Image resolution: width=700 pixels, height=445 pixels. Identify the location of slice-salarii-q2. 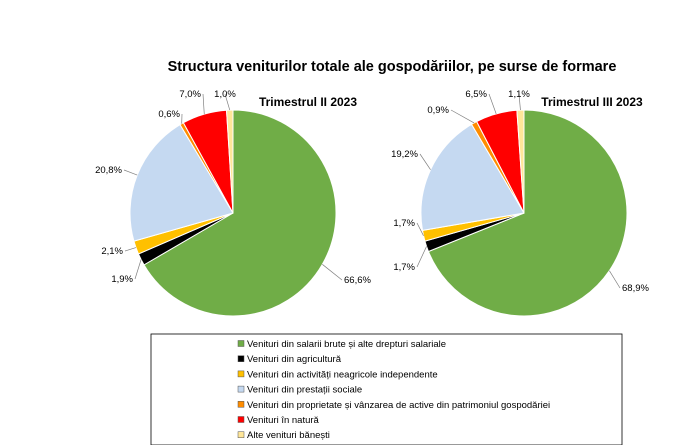
(240, 213).